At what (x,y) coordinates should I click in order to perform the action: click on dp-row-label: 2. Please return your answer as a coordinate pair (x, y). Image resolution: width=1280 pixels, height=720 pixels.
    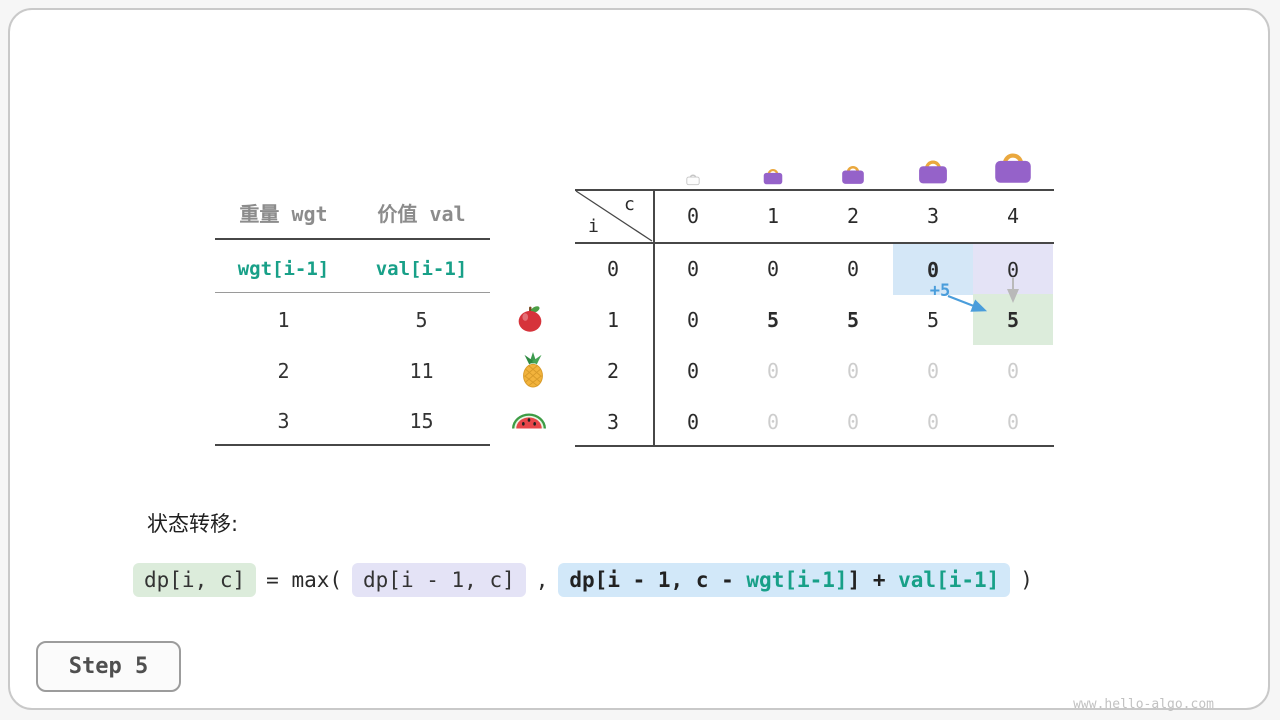
    Looking at the image, I should click on (613, 370).